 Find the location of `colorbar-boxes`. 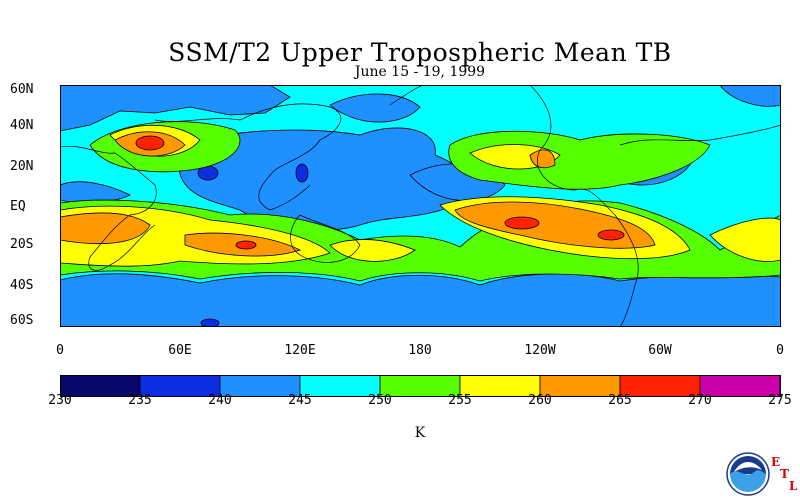

colorbar-boxes is located at coordinates (420, 386).